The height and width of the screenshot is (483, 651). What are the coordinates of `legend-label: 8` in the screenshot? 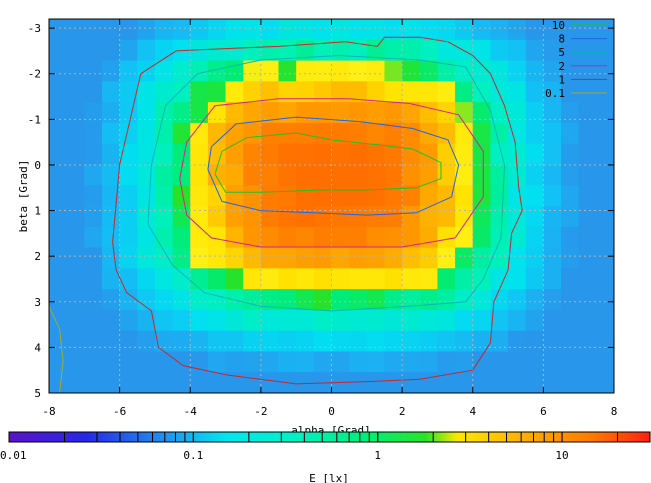 It's located at (561, 39).